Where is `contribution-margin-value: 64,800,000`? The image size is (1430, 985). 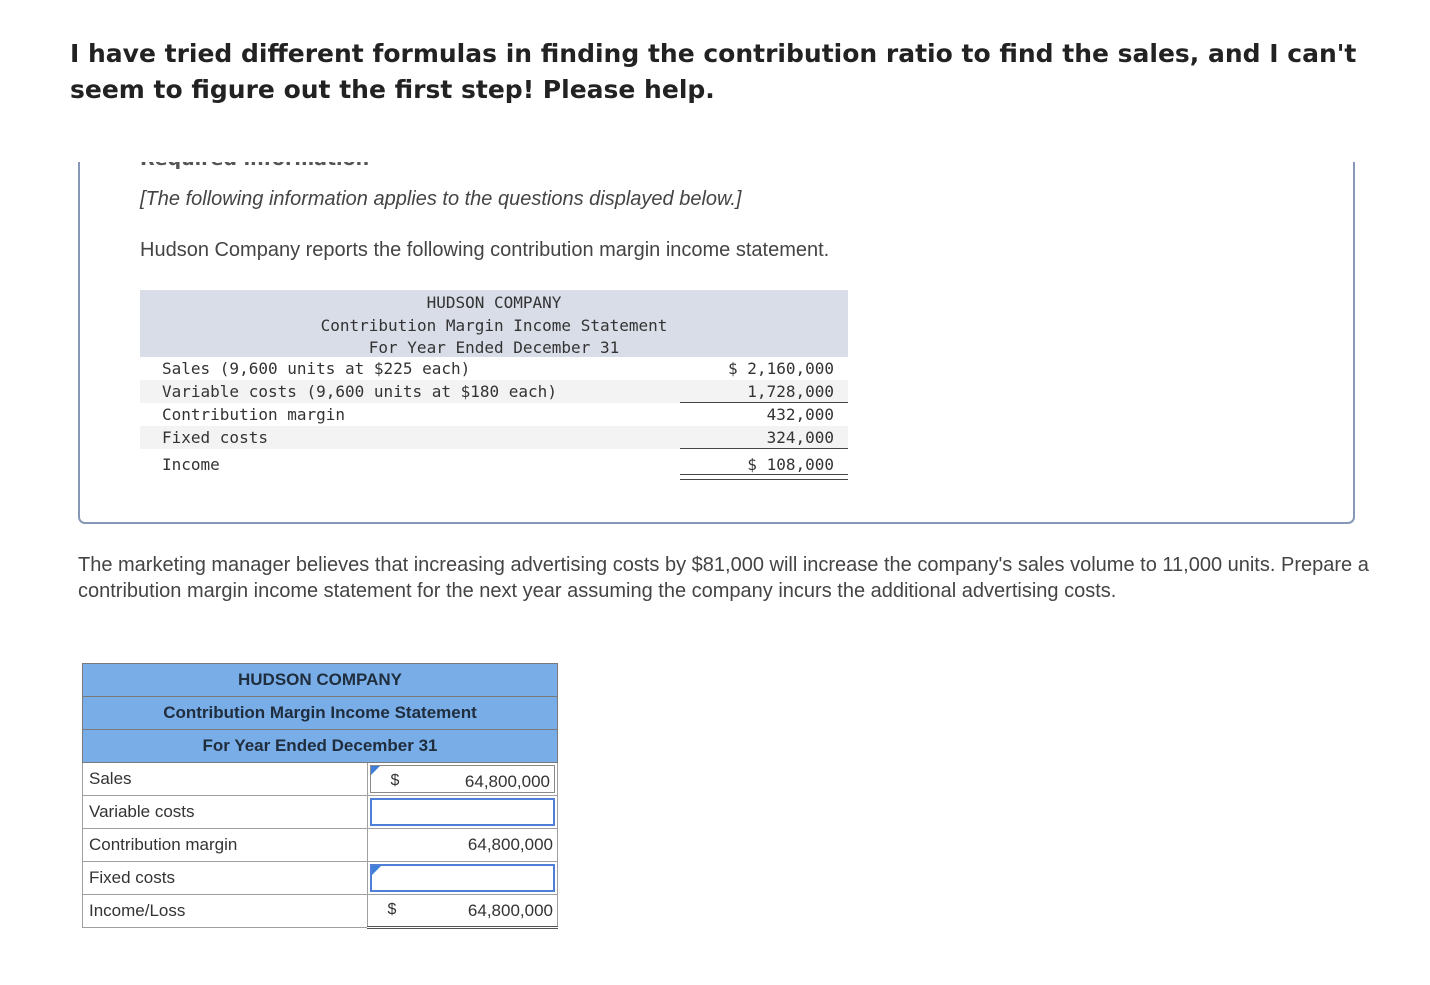
contribution-margin-value: 64,800,000 is located at coordinates (510, 844).